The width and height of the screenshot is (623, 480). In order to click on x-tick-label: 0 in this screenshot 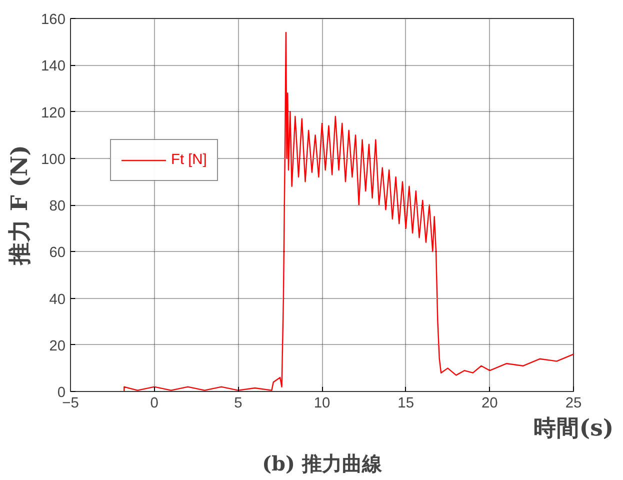, I will do `click(154, 404)`.